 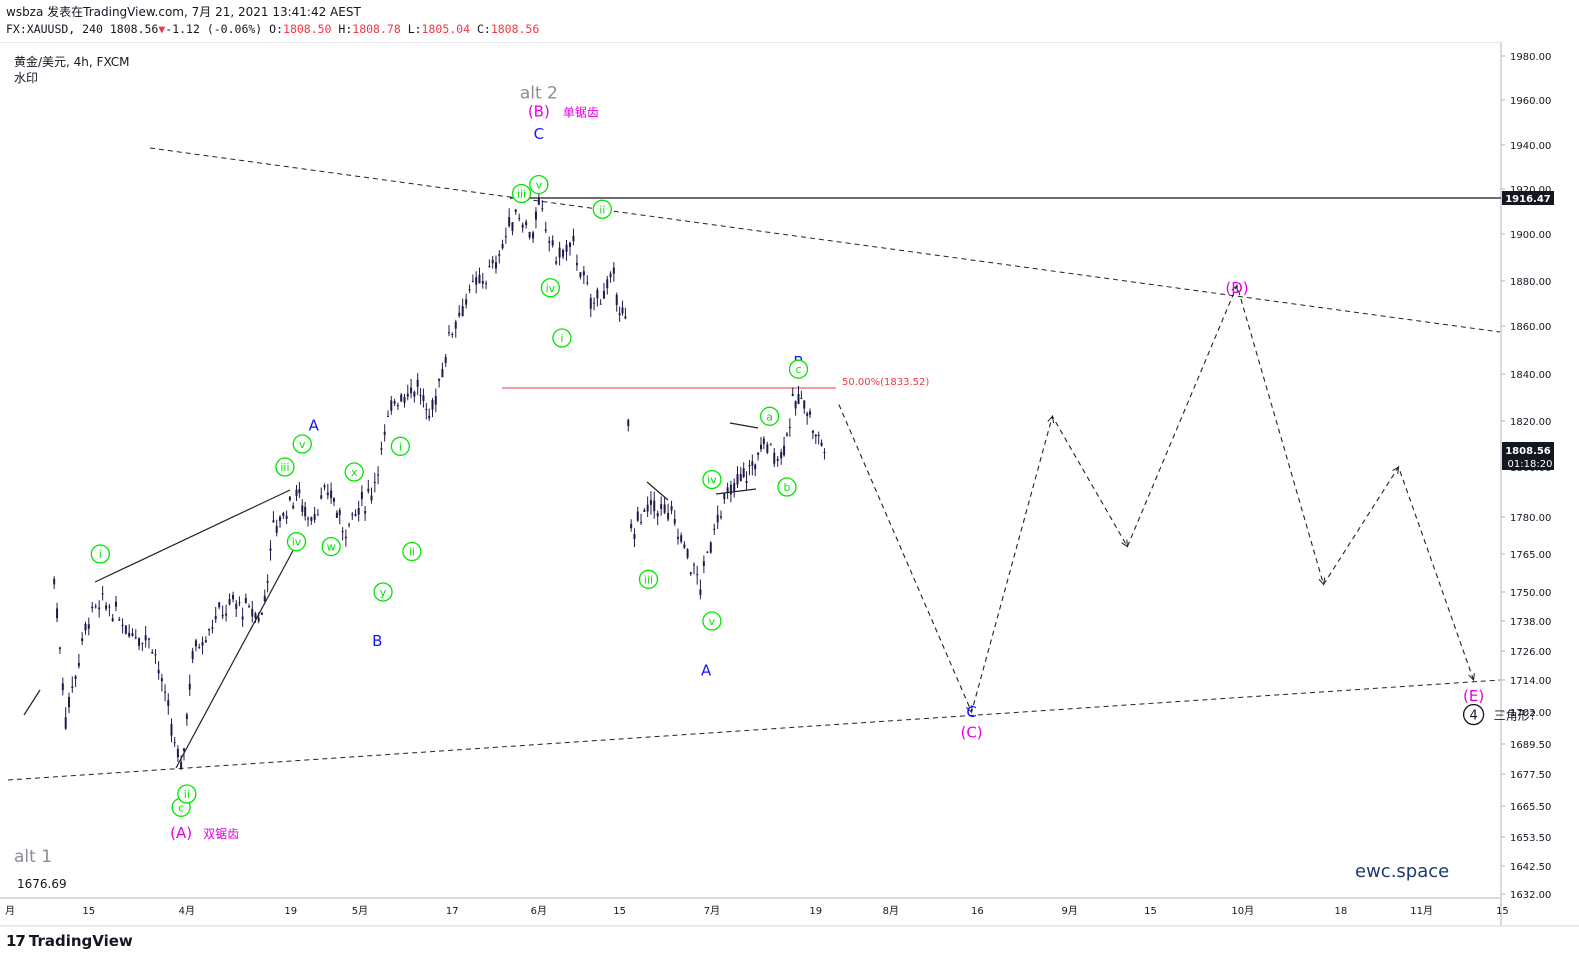 What do you see at coordinates (769, 416) in the screenshot?
I see `wave-label-text: a` at bounding box center [769, 416].